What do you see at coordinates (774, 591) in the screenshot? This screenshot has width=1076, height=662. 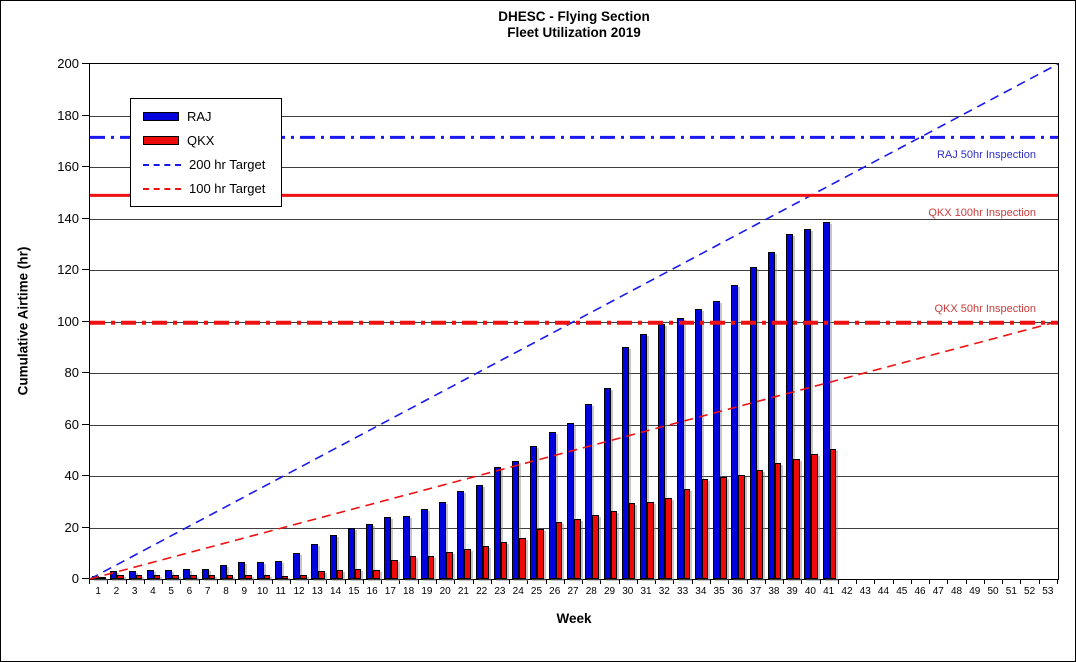 I see `x-tick-label-38: 38` at bounding box center [774, 591].